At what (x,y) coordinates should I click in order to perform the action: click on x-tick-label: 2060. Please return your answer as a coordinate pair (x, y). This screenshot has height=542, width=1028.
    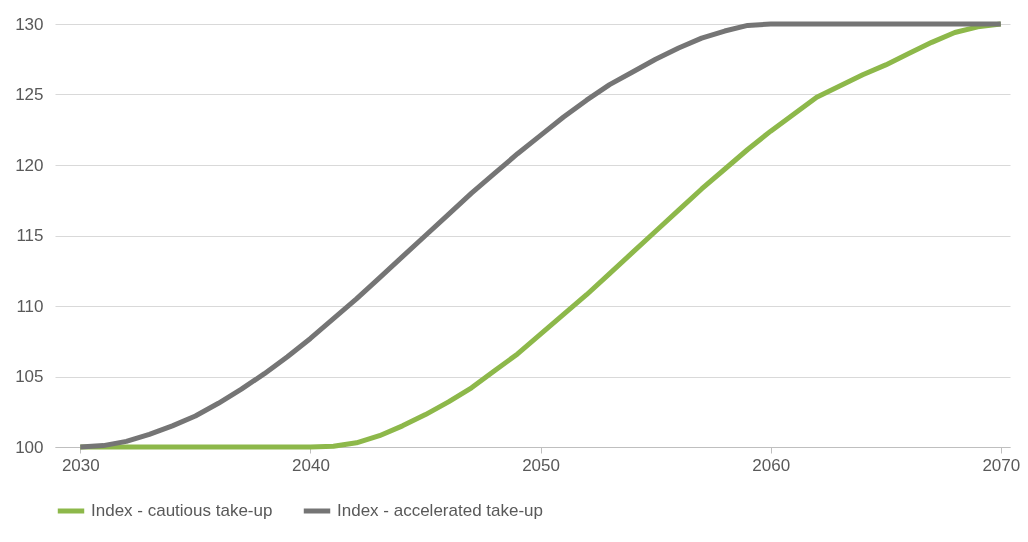
    Looking at the image, I should click on (771, 465).